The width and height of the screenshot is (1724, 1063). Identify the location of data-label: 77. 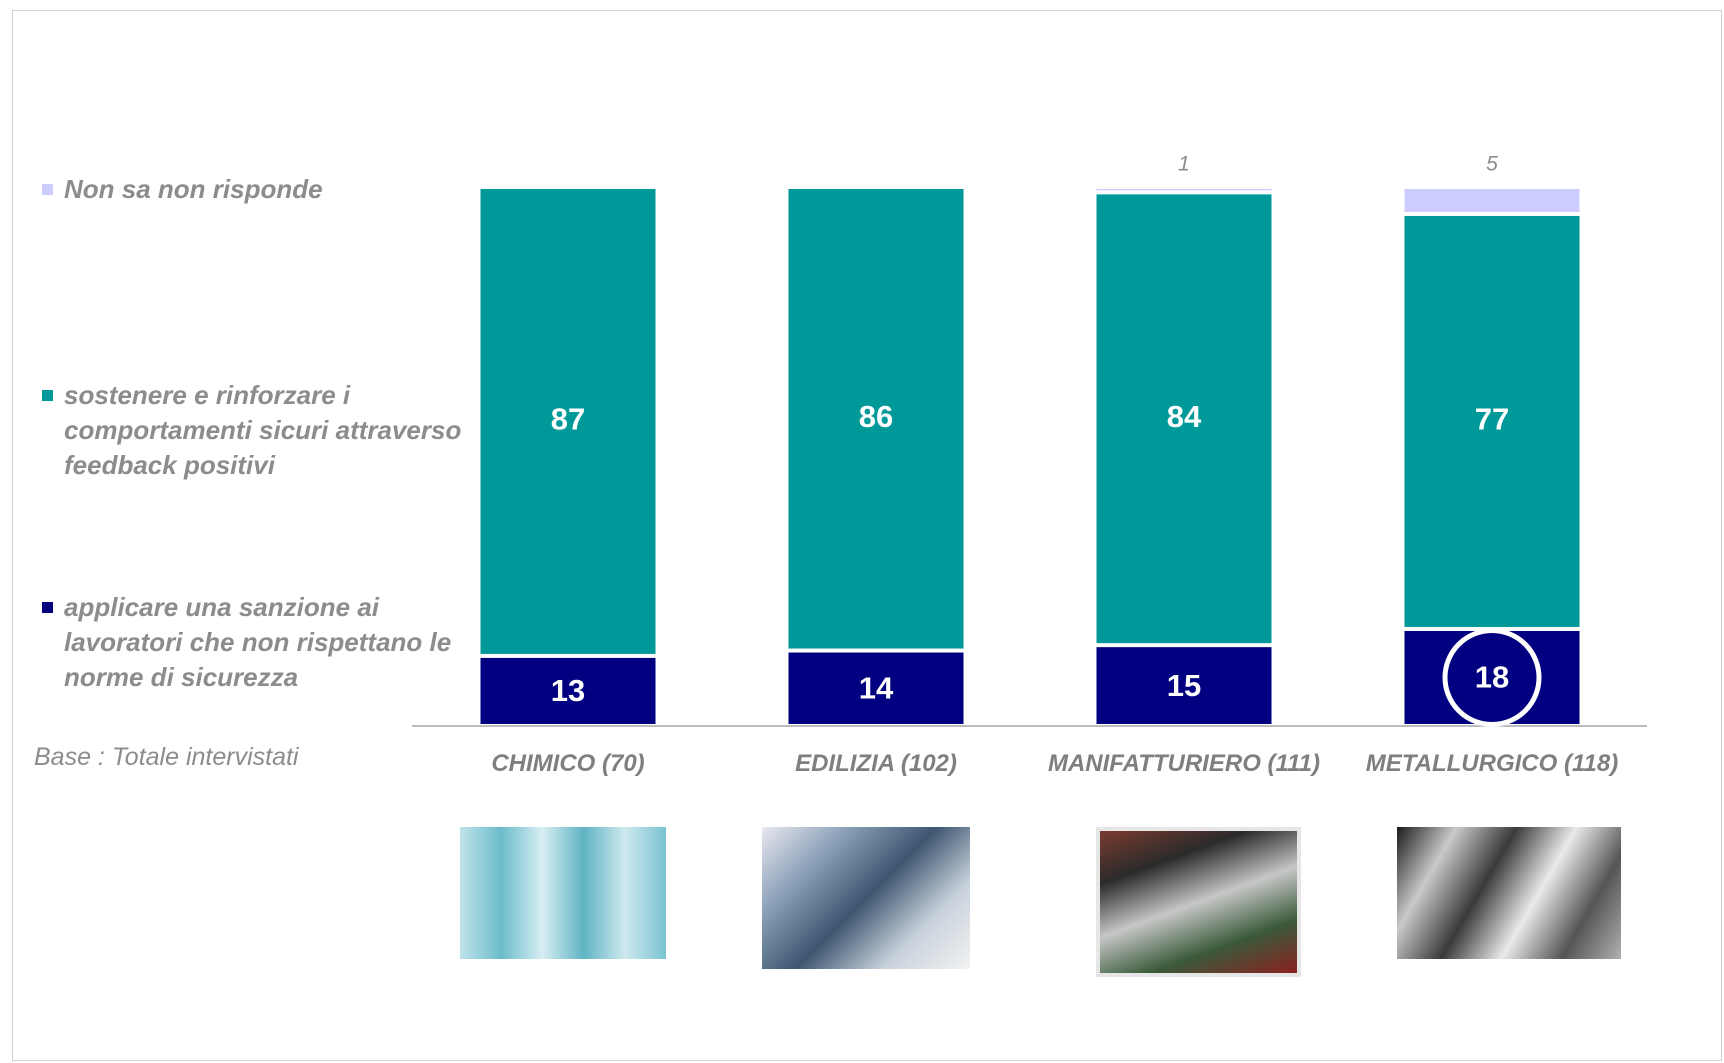
(1492, 419).